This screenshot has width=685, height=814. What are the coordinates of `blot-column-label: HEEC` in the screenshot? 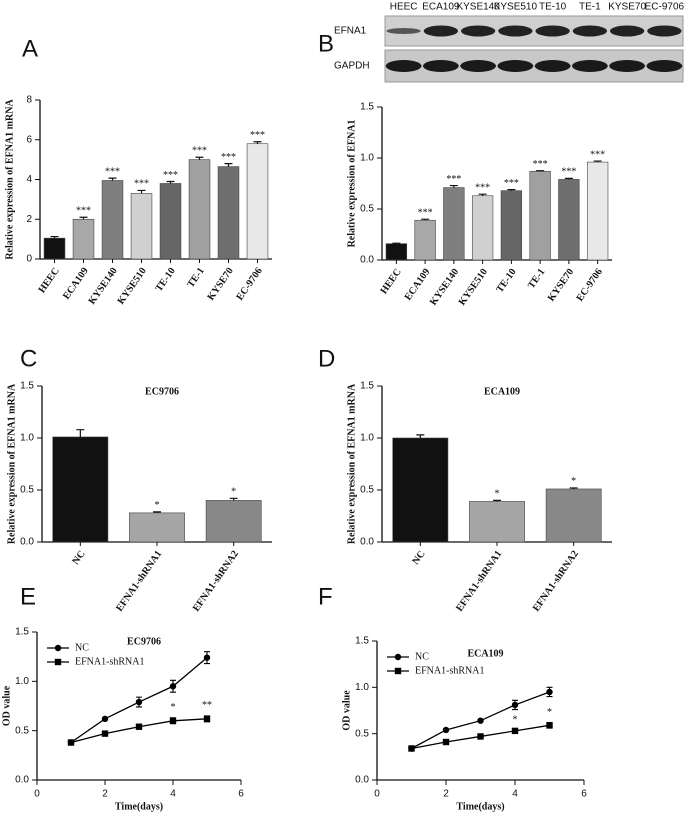 It's located at (404, 7).